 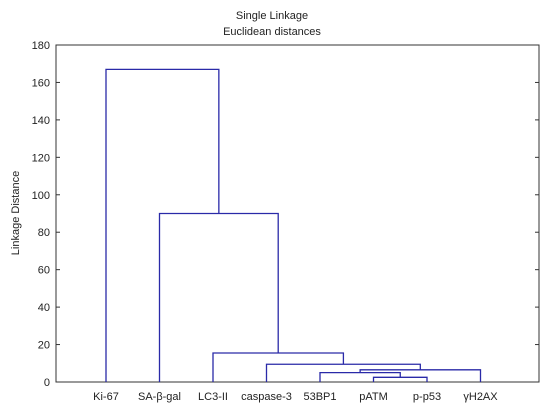 What do you see at coordinates (41, 121) in the screenshot?
I see `y-tick-label: 140` at bounding box center [41, 121].